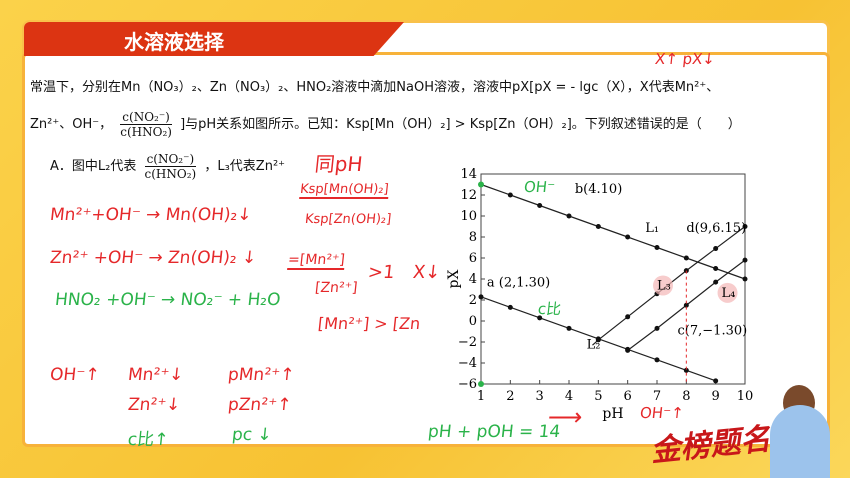 Image resolution: width=850 pixels, height=478 pixels. What do you see at coordinates (426, 272) in the screenshot?
I see `note-x-down: X↓` at bounding box center [426, 272].